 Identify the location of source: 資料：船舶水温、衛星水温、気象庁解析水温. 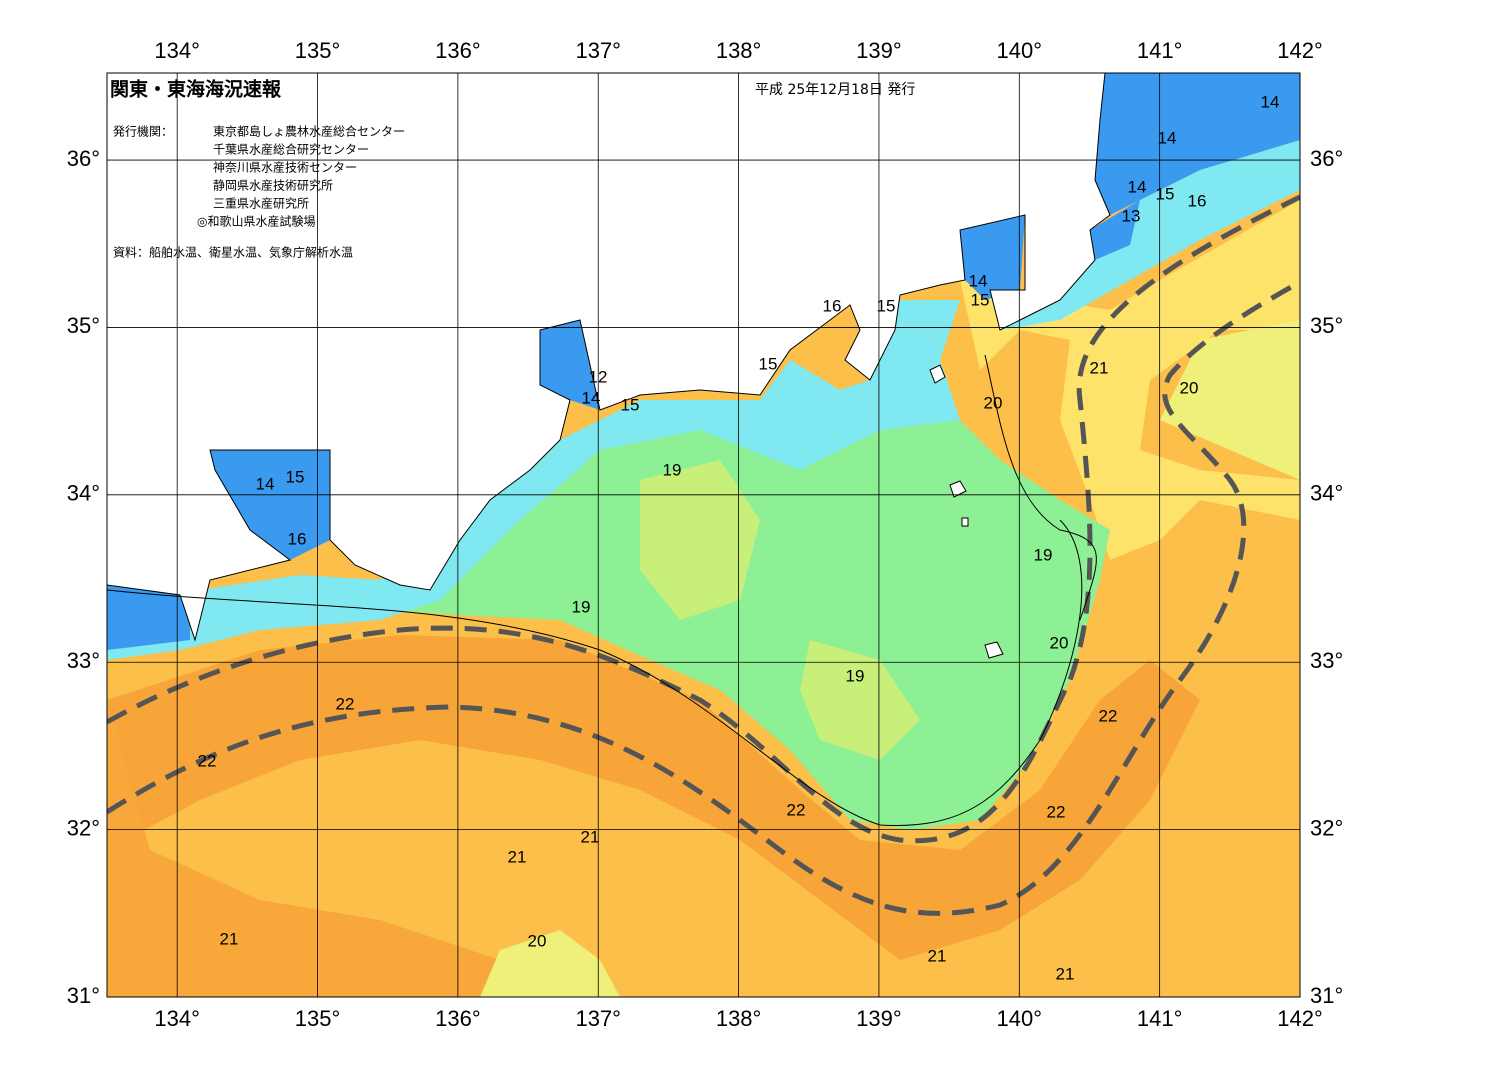
(233, 252).